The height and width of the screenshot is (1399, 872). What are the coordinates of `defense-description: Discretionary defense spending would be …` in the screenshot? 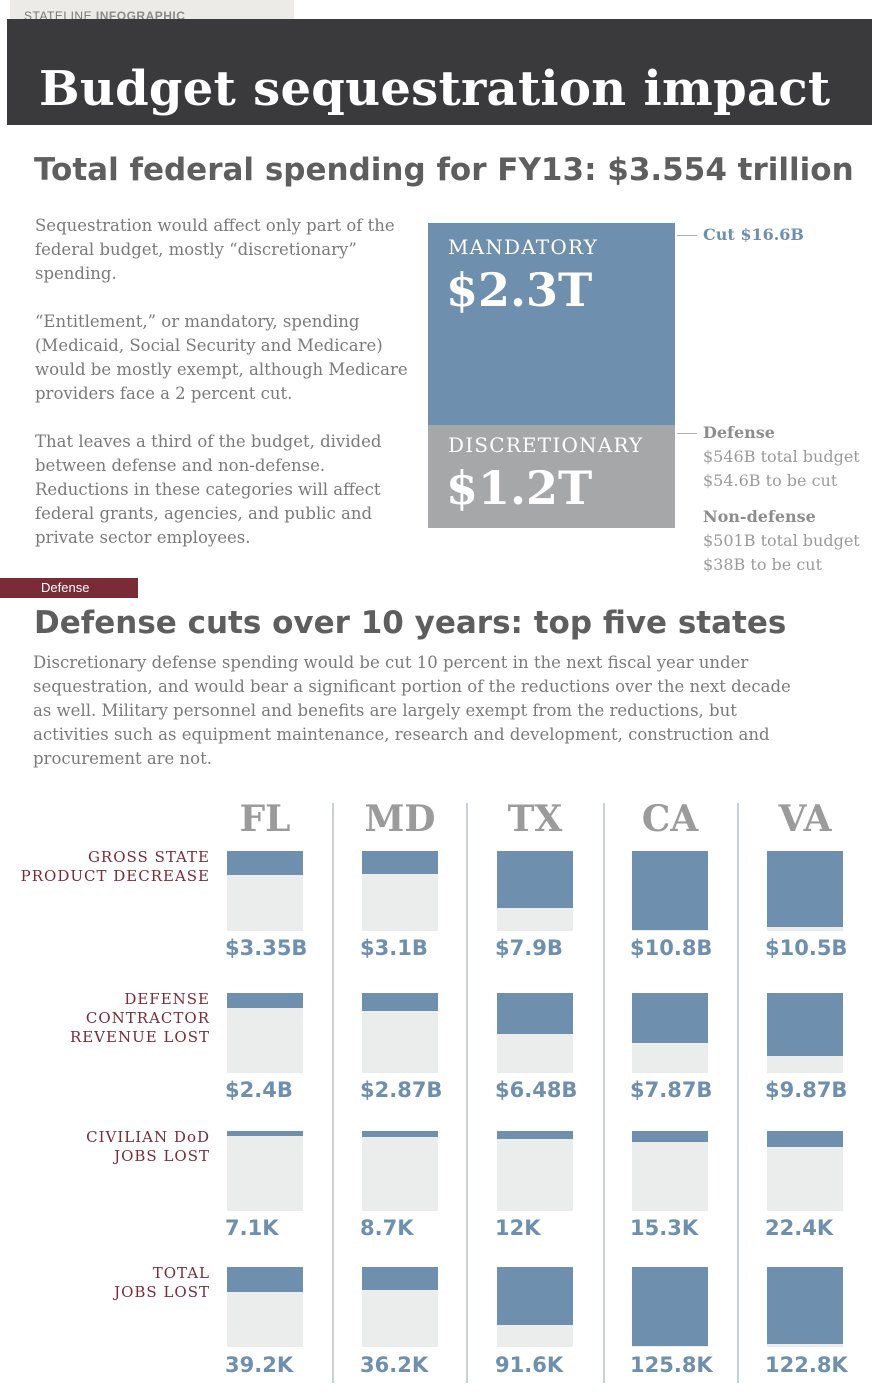 It's located at (412, 710).